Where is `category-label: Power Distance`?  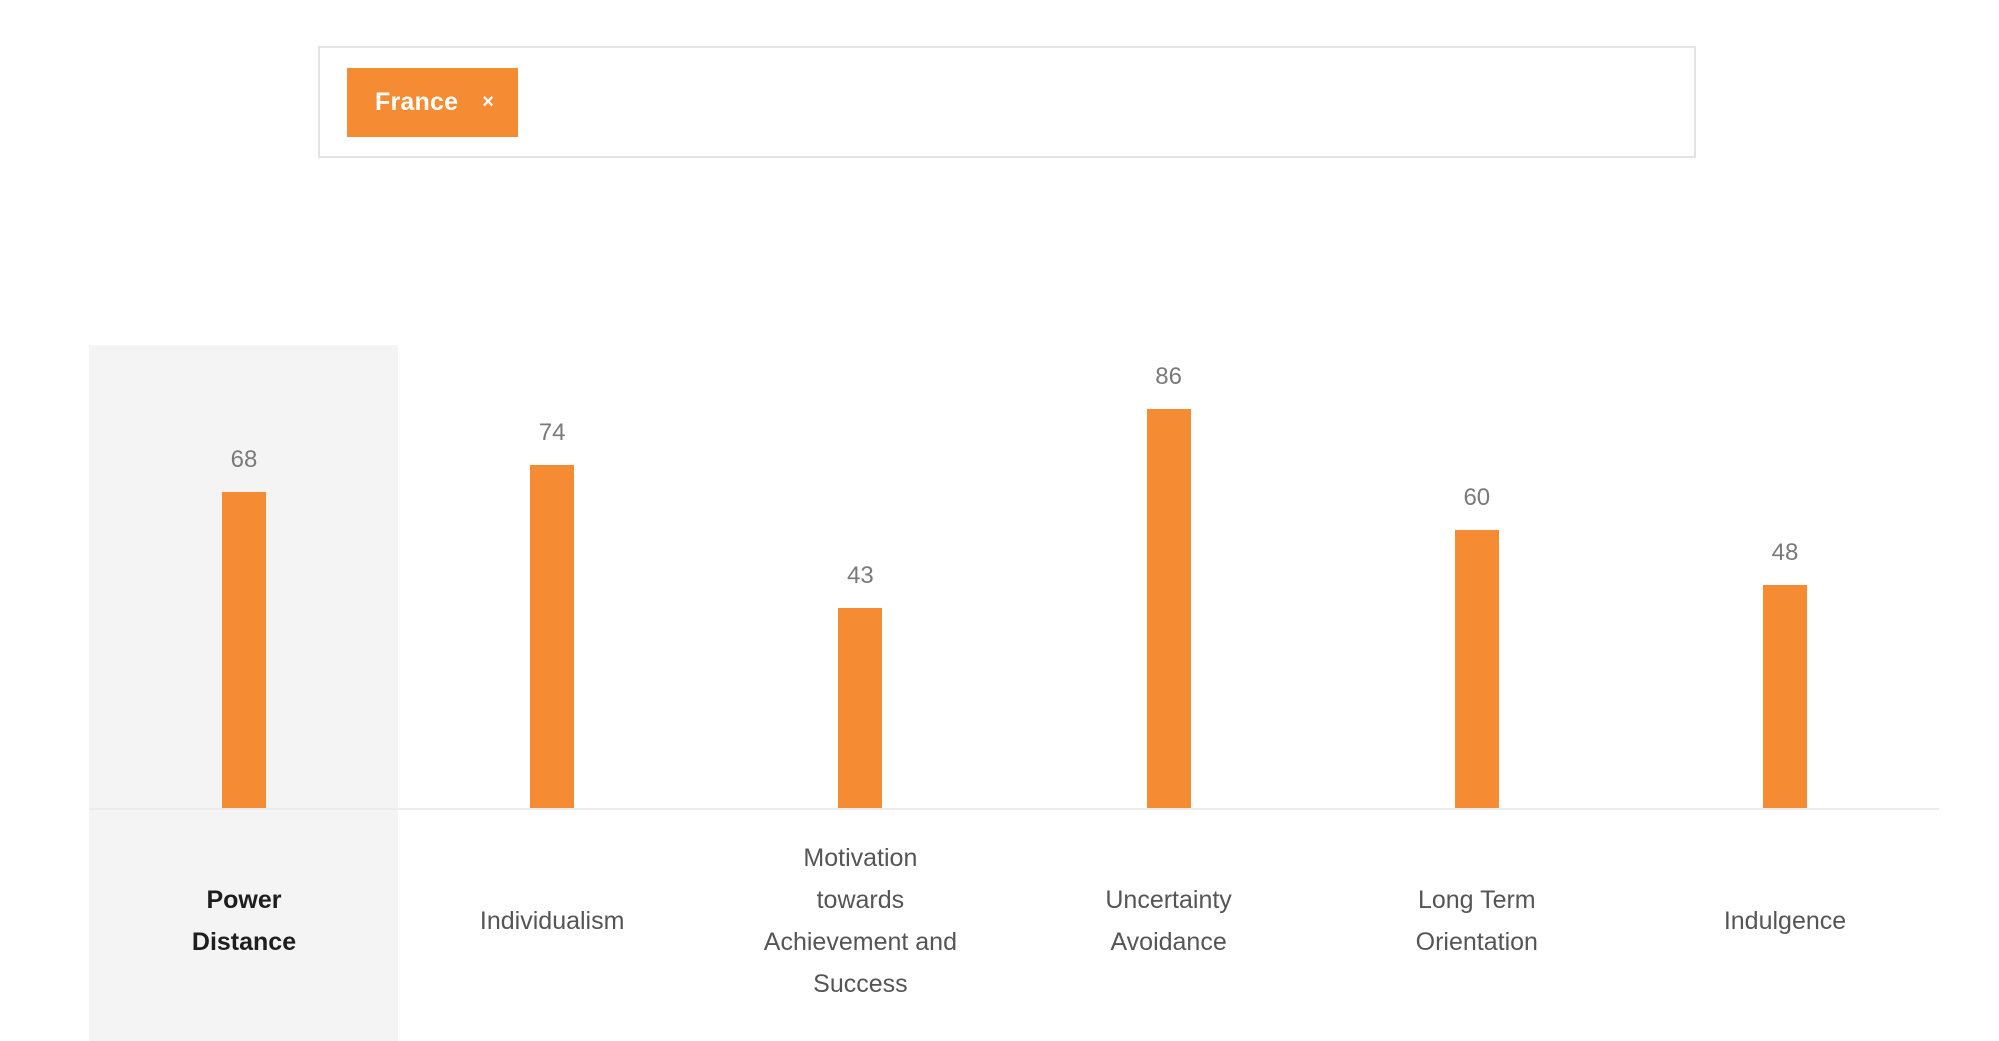 category-label: Power Distance is located at coordinates (244, 921).